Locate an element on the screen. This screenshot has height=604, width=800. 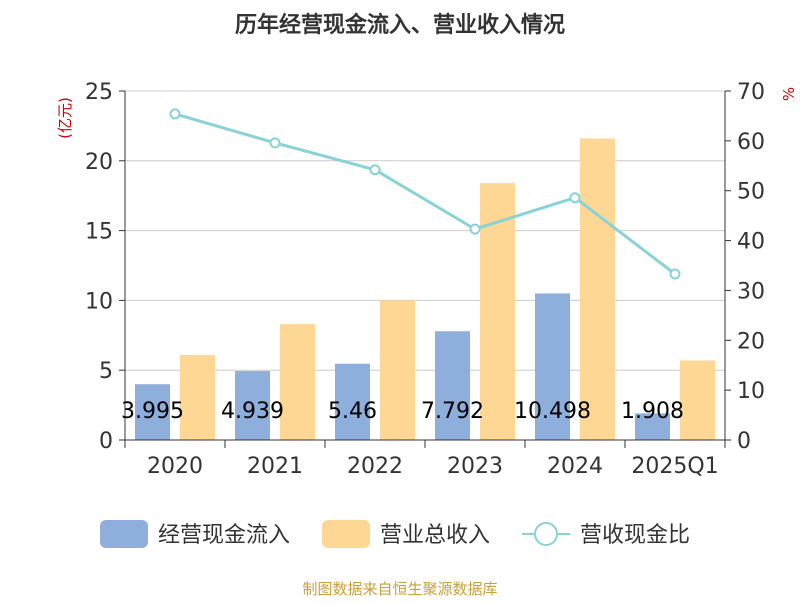
y-right-tick-label: 70 is located at coordinates (751, 92).